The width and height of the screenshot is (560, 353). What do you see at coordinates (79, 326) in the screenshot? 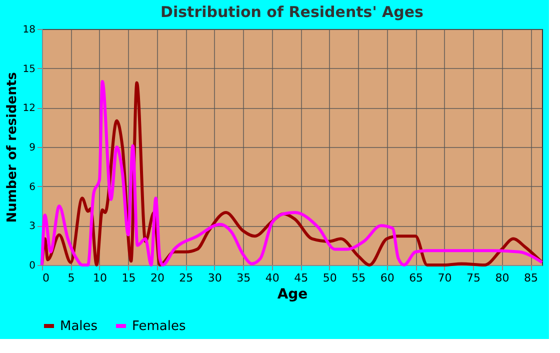
I see `legend-label: Males` at bounding box center [79, 326].